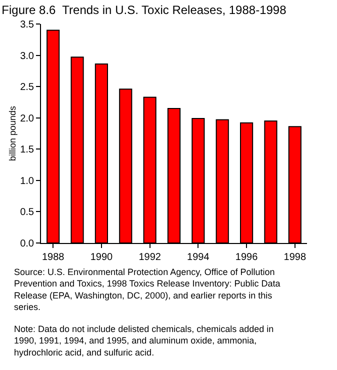 This screenshot has height=370, width=337. What do you see at coordinates (295, 257) in the screenshot?
I see `x-tick-label: 1998` at bounding box center [295, 257].